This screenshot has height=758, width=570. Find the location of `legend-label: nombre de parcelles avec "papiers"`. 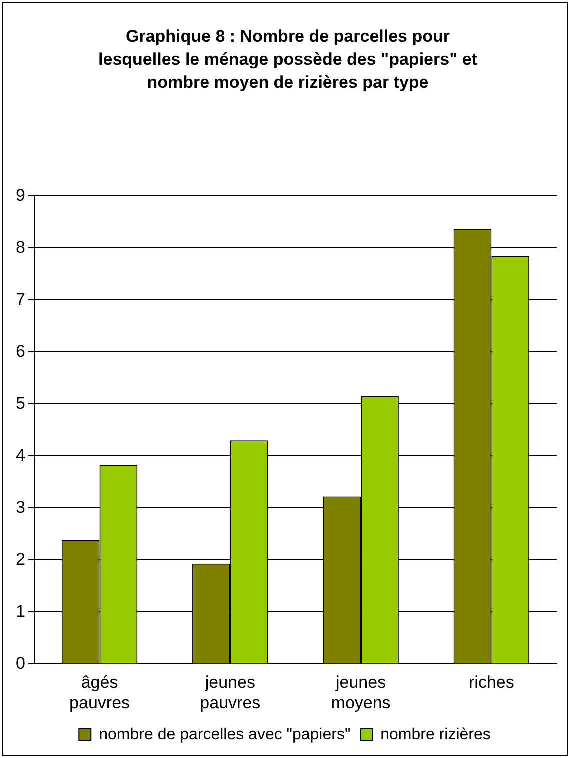

legend-label: nombre de parcelles avec "papiers" is located at coordinates (225, 735).